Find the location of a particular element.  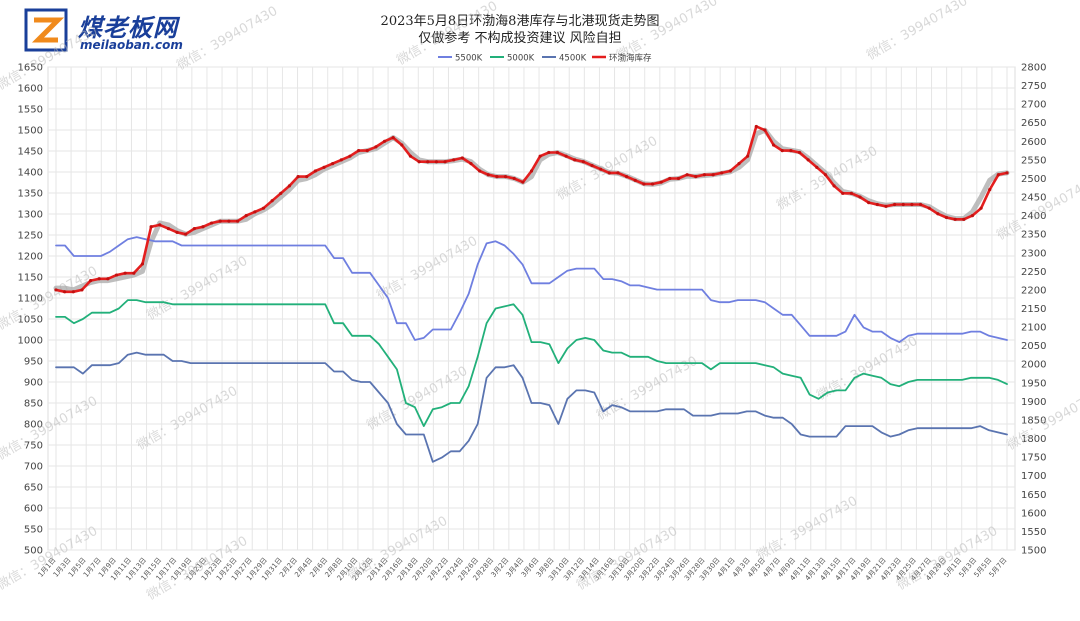

y-right-tick-label: 2700 is located at coordinates (1033, 105).